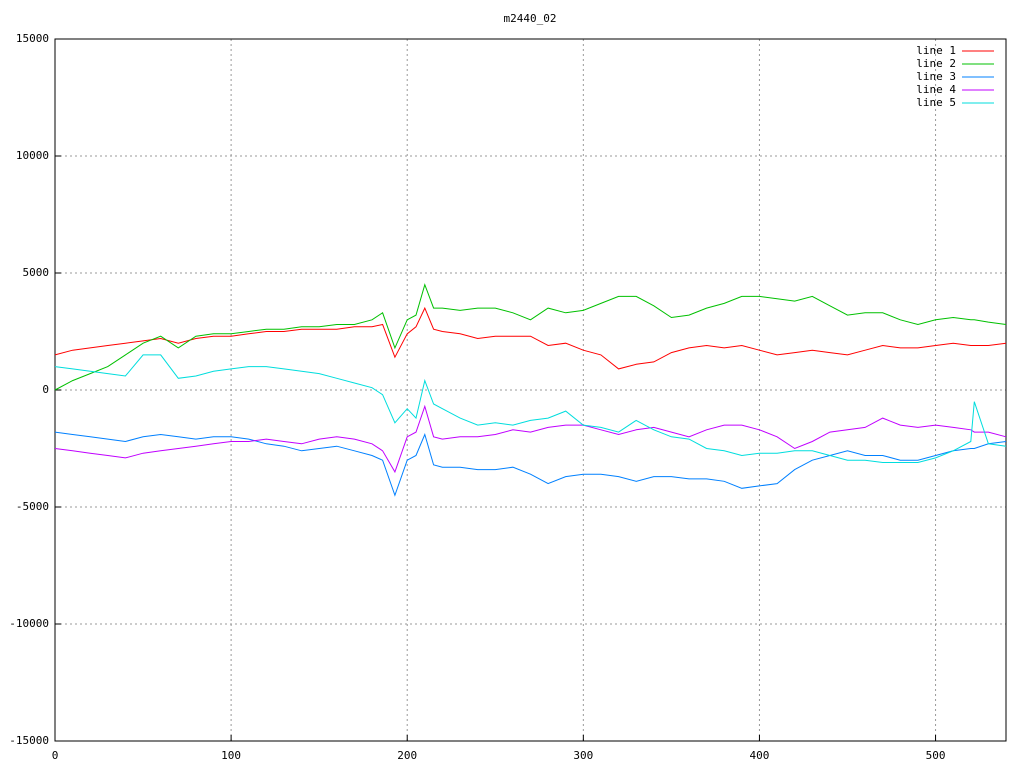  I want to click on legend-label: line 2, so click(936, 63).